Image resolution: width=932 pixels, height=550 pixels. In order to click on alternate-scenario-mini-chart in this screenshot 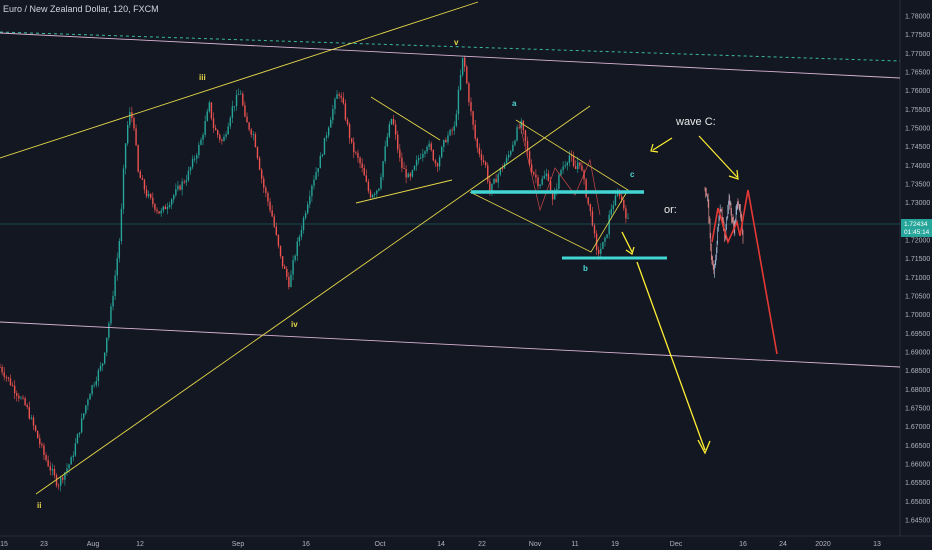, I will do `click(724, 232)`.